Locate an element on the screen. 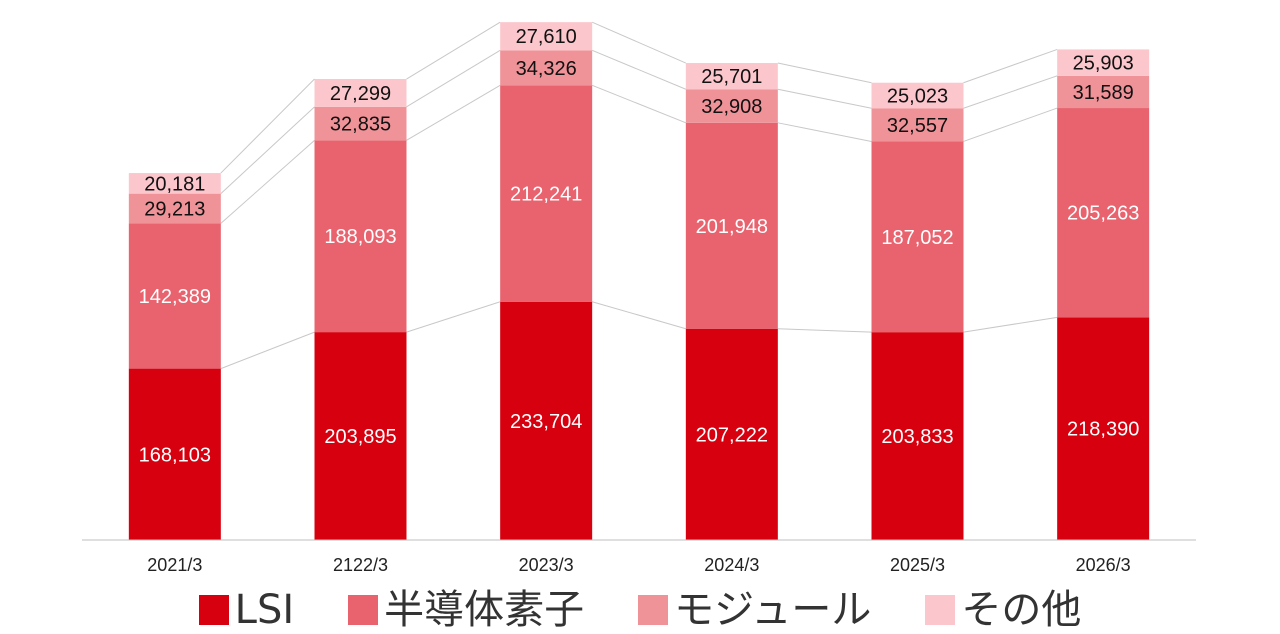 This screenshot has height=634, width=1280. data-label: 168,103 is located at coordinates (175, 455).